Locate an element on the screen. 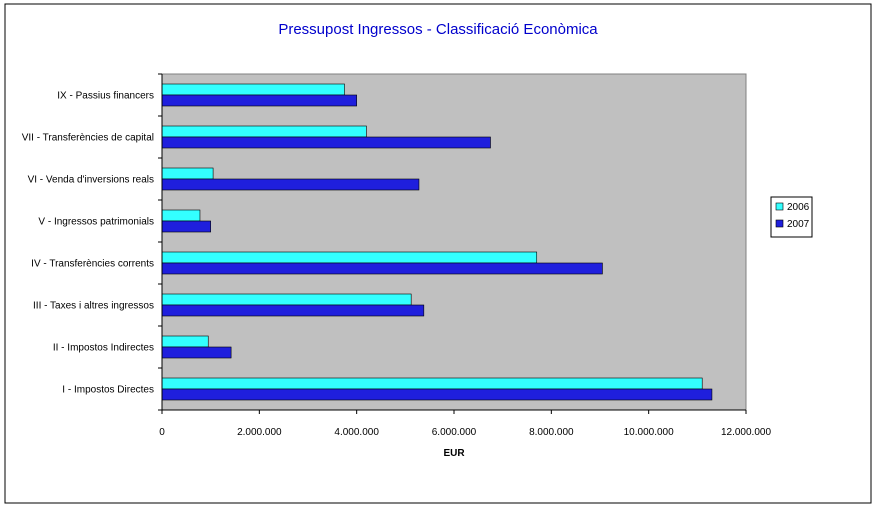  legend-label-2006: 2006 is located at coordinates (798, 207).